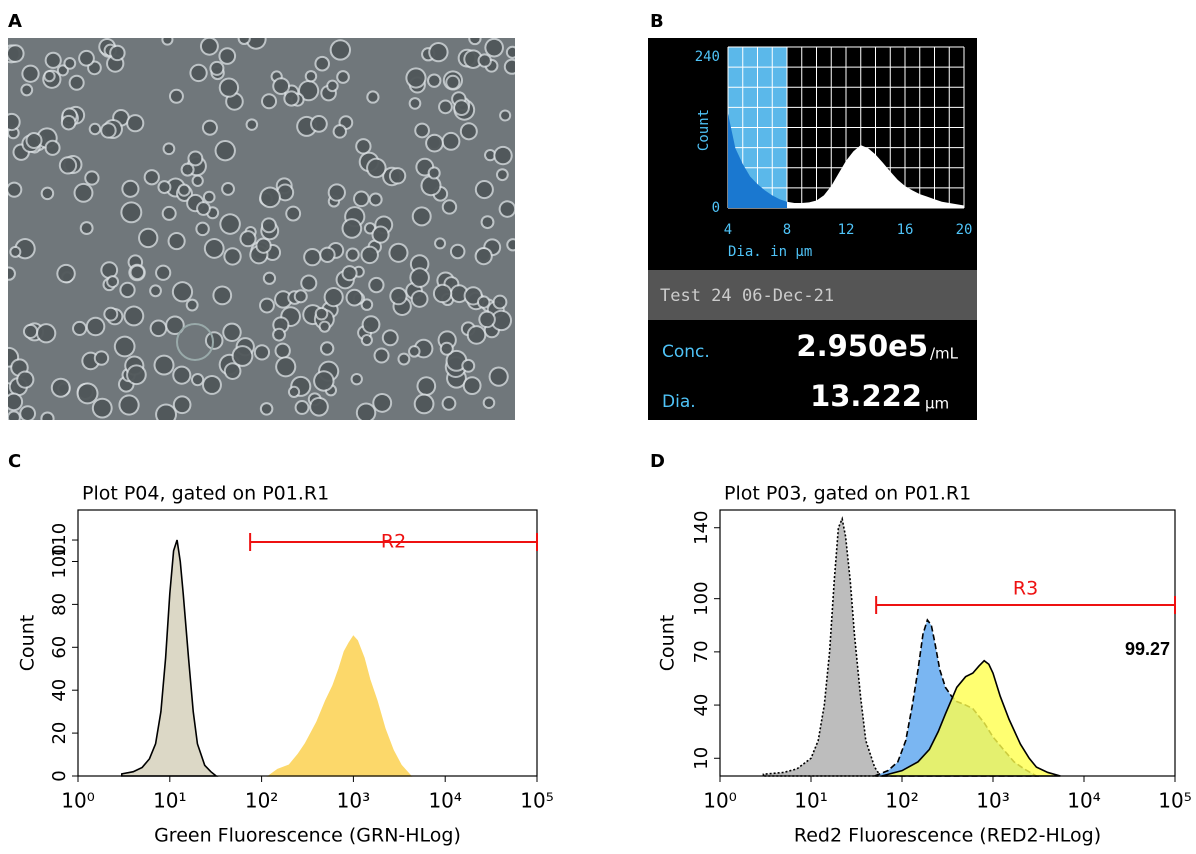 This screenshot has width=1196, height=854. I want to click on x-tick-label: 10⁰, so click(719, 801).